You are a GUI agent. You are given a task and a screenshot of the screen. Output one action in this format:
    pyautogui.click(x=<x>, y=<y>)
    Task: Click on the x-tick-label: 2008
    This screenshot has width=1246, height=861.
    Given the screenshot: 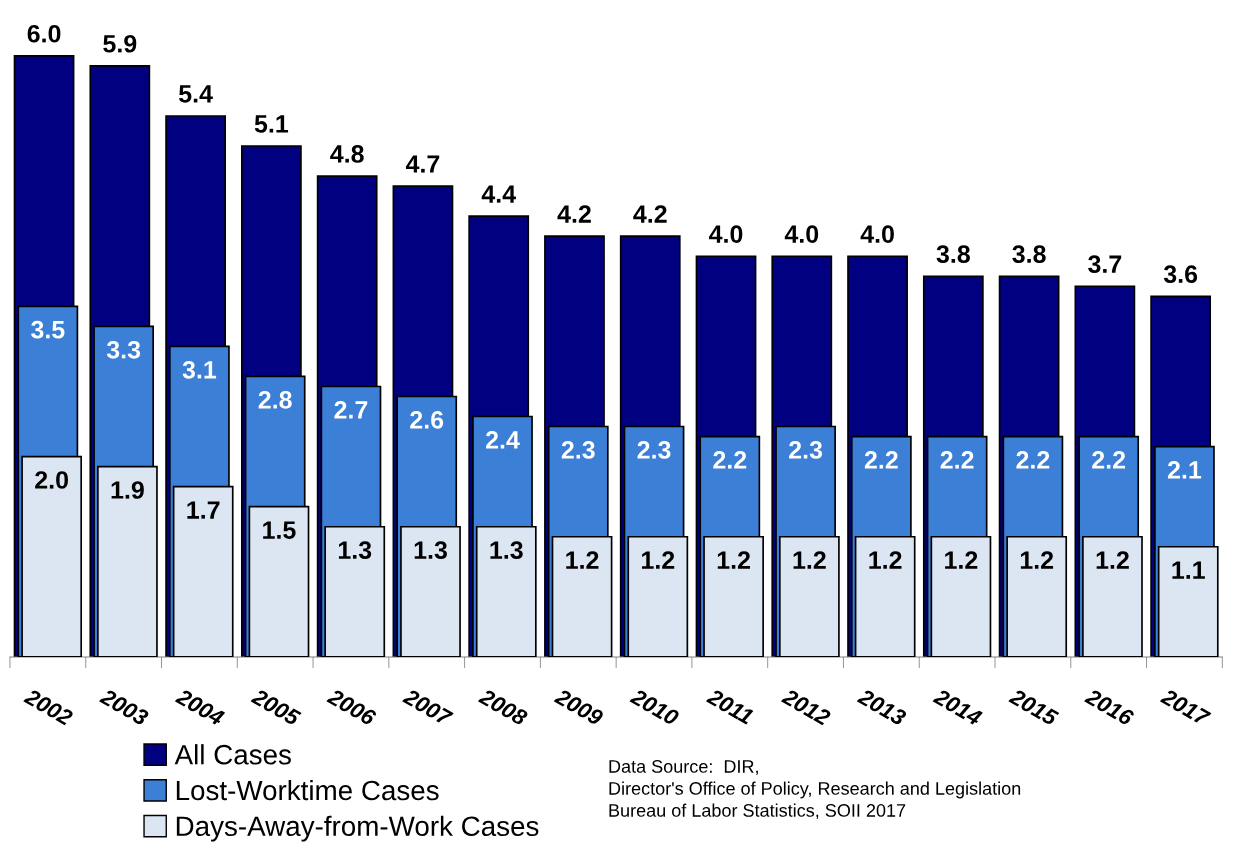 What is the action you would take?
    pyautogui.click(x=503, y=707)
    